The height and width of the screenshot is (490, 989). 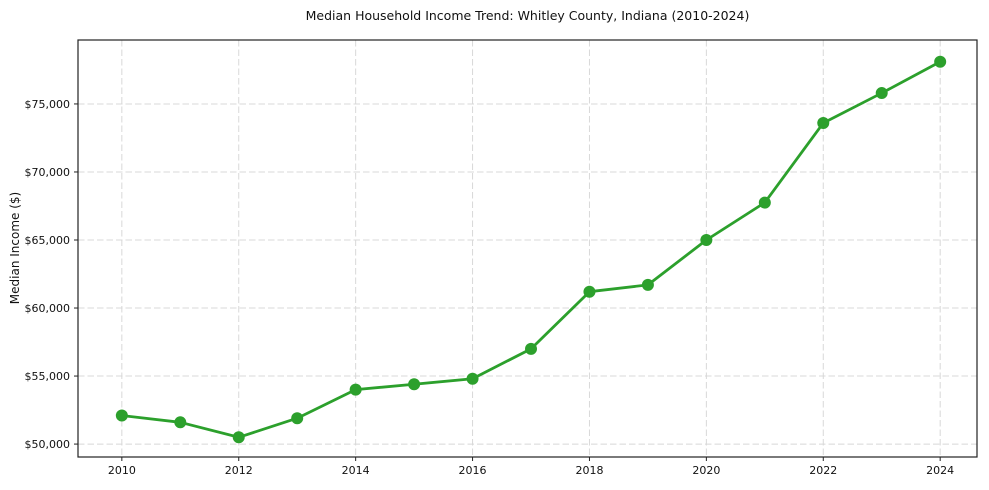 What do you see at coordinates (589, 470) in the screenshot?
I see `x-tick-label: 2018` at bounding box center [589, 470].